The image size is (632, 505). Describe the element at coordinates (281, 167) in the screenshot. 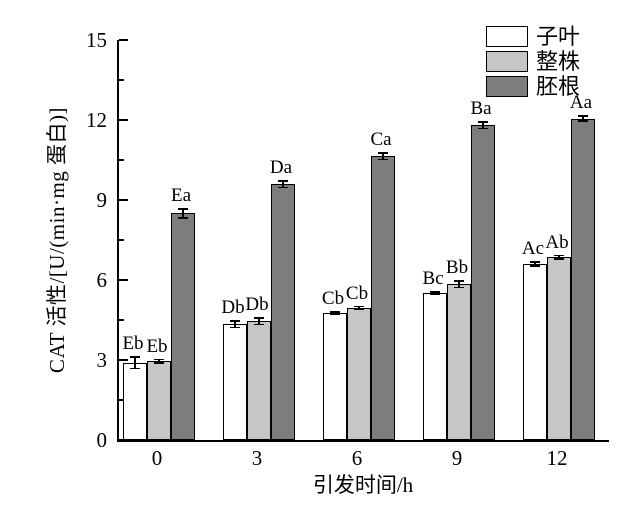

I see `significance-label: Da` at that location.